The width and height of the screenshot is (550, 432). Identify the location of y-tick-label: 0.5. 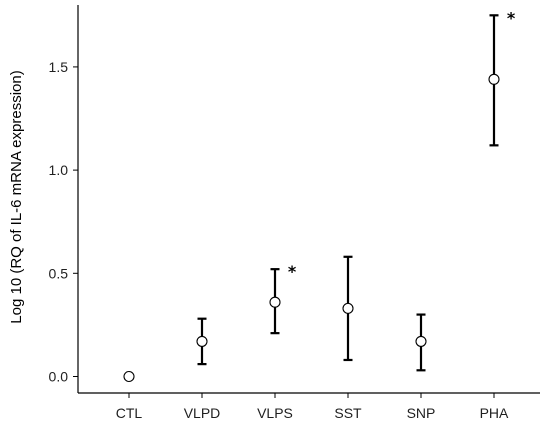
(59, 273).